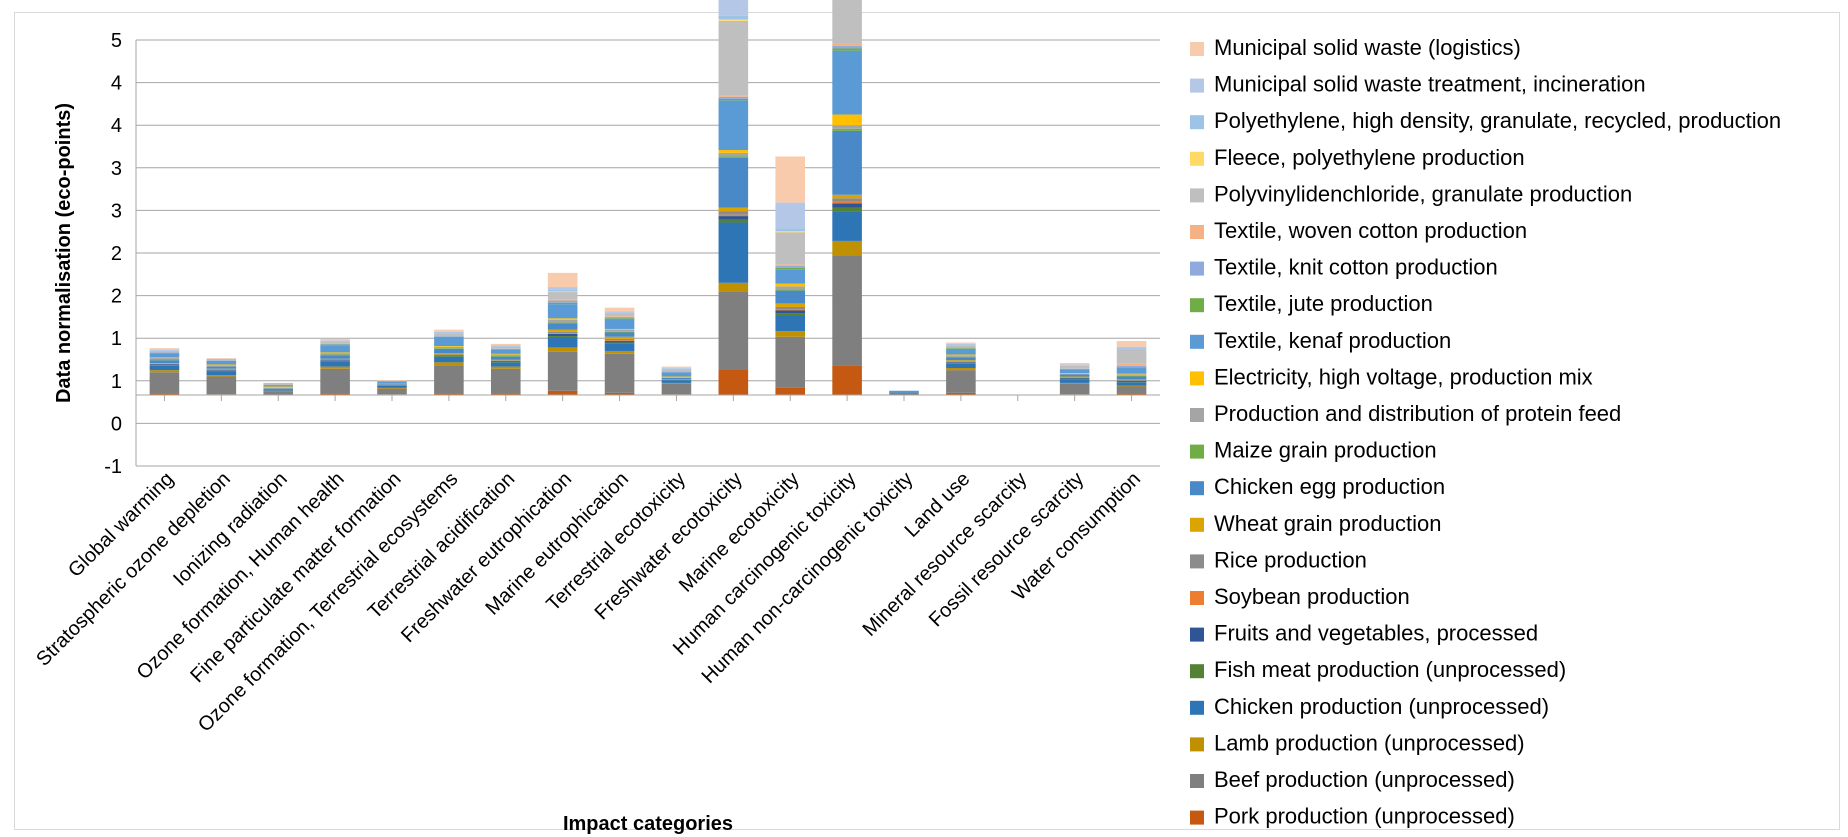 This screenshot has width=1848, height=837. What do you see at coordinates (116, 339) in the screenshot?
I see `y-tick-label: 1` at bounding box center [116, 339].